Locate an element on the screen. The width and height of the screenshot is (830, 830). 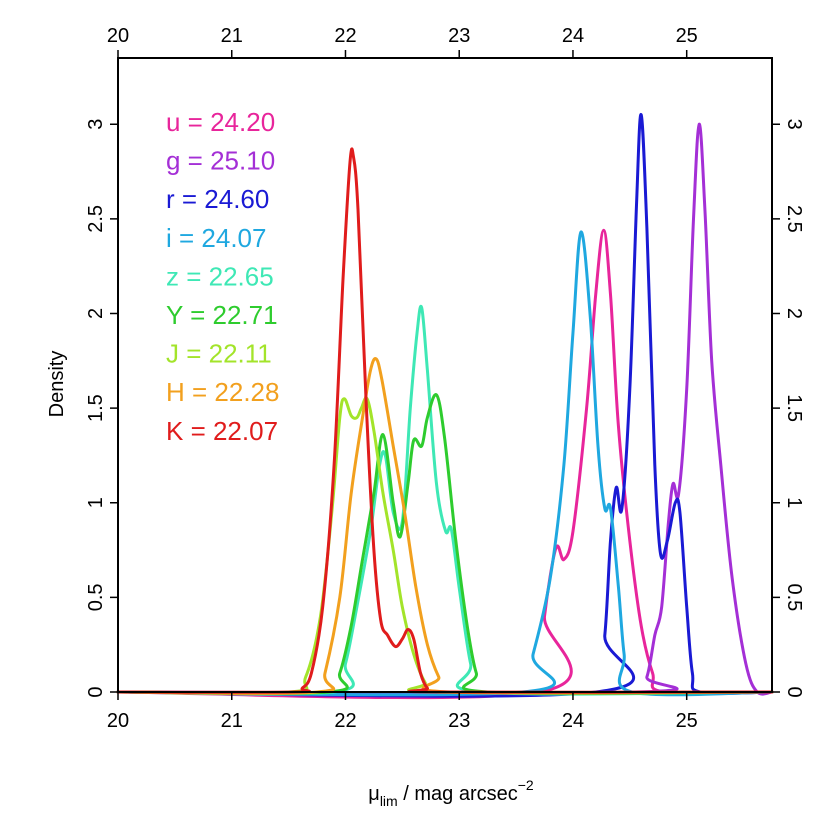
right-y-tick-label: 0 is located at coordinates (794, 691).